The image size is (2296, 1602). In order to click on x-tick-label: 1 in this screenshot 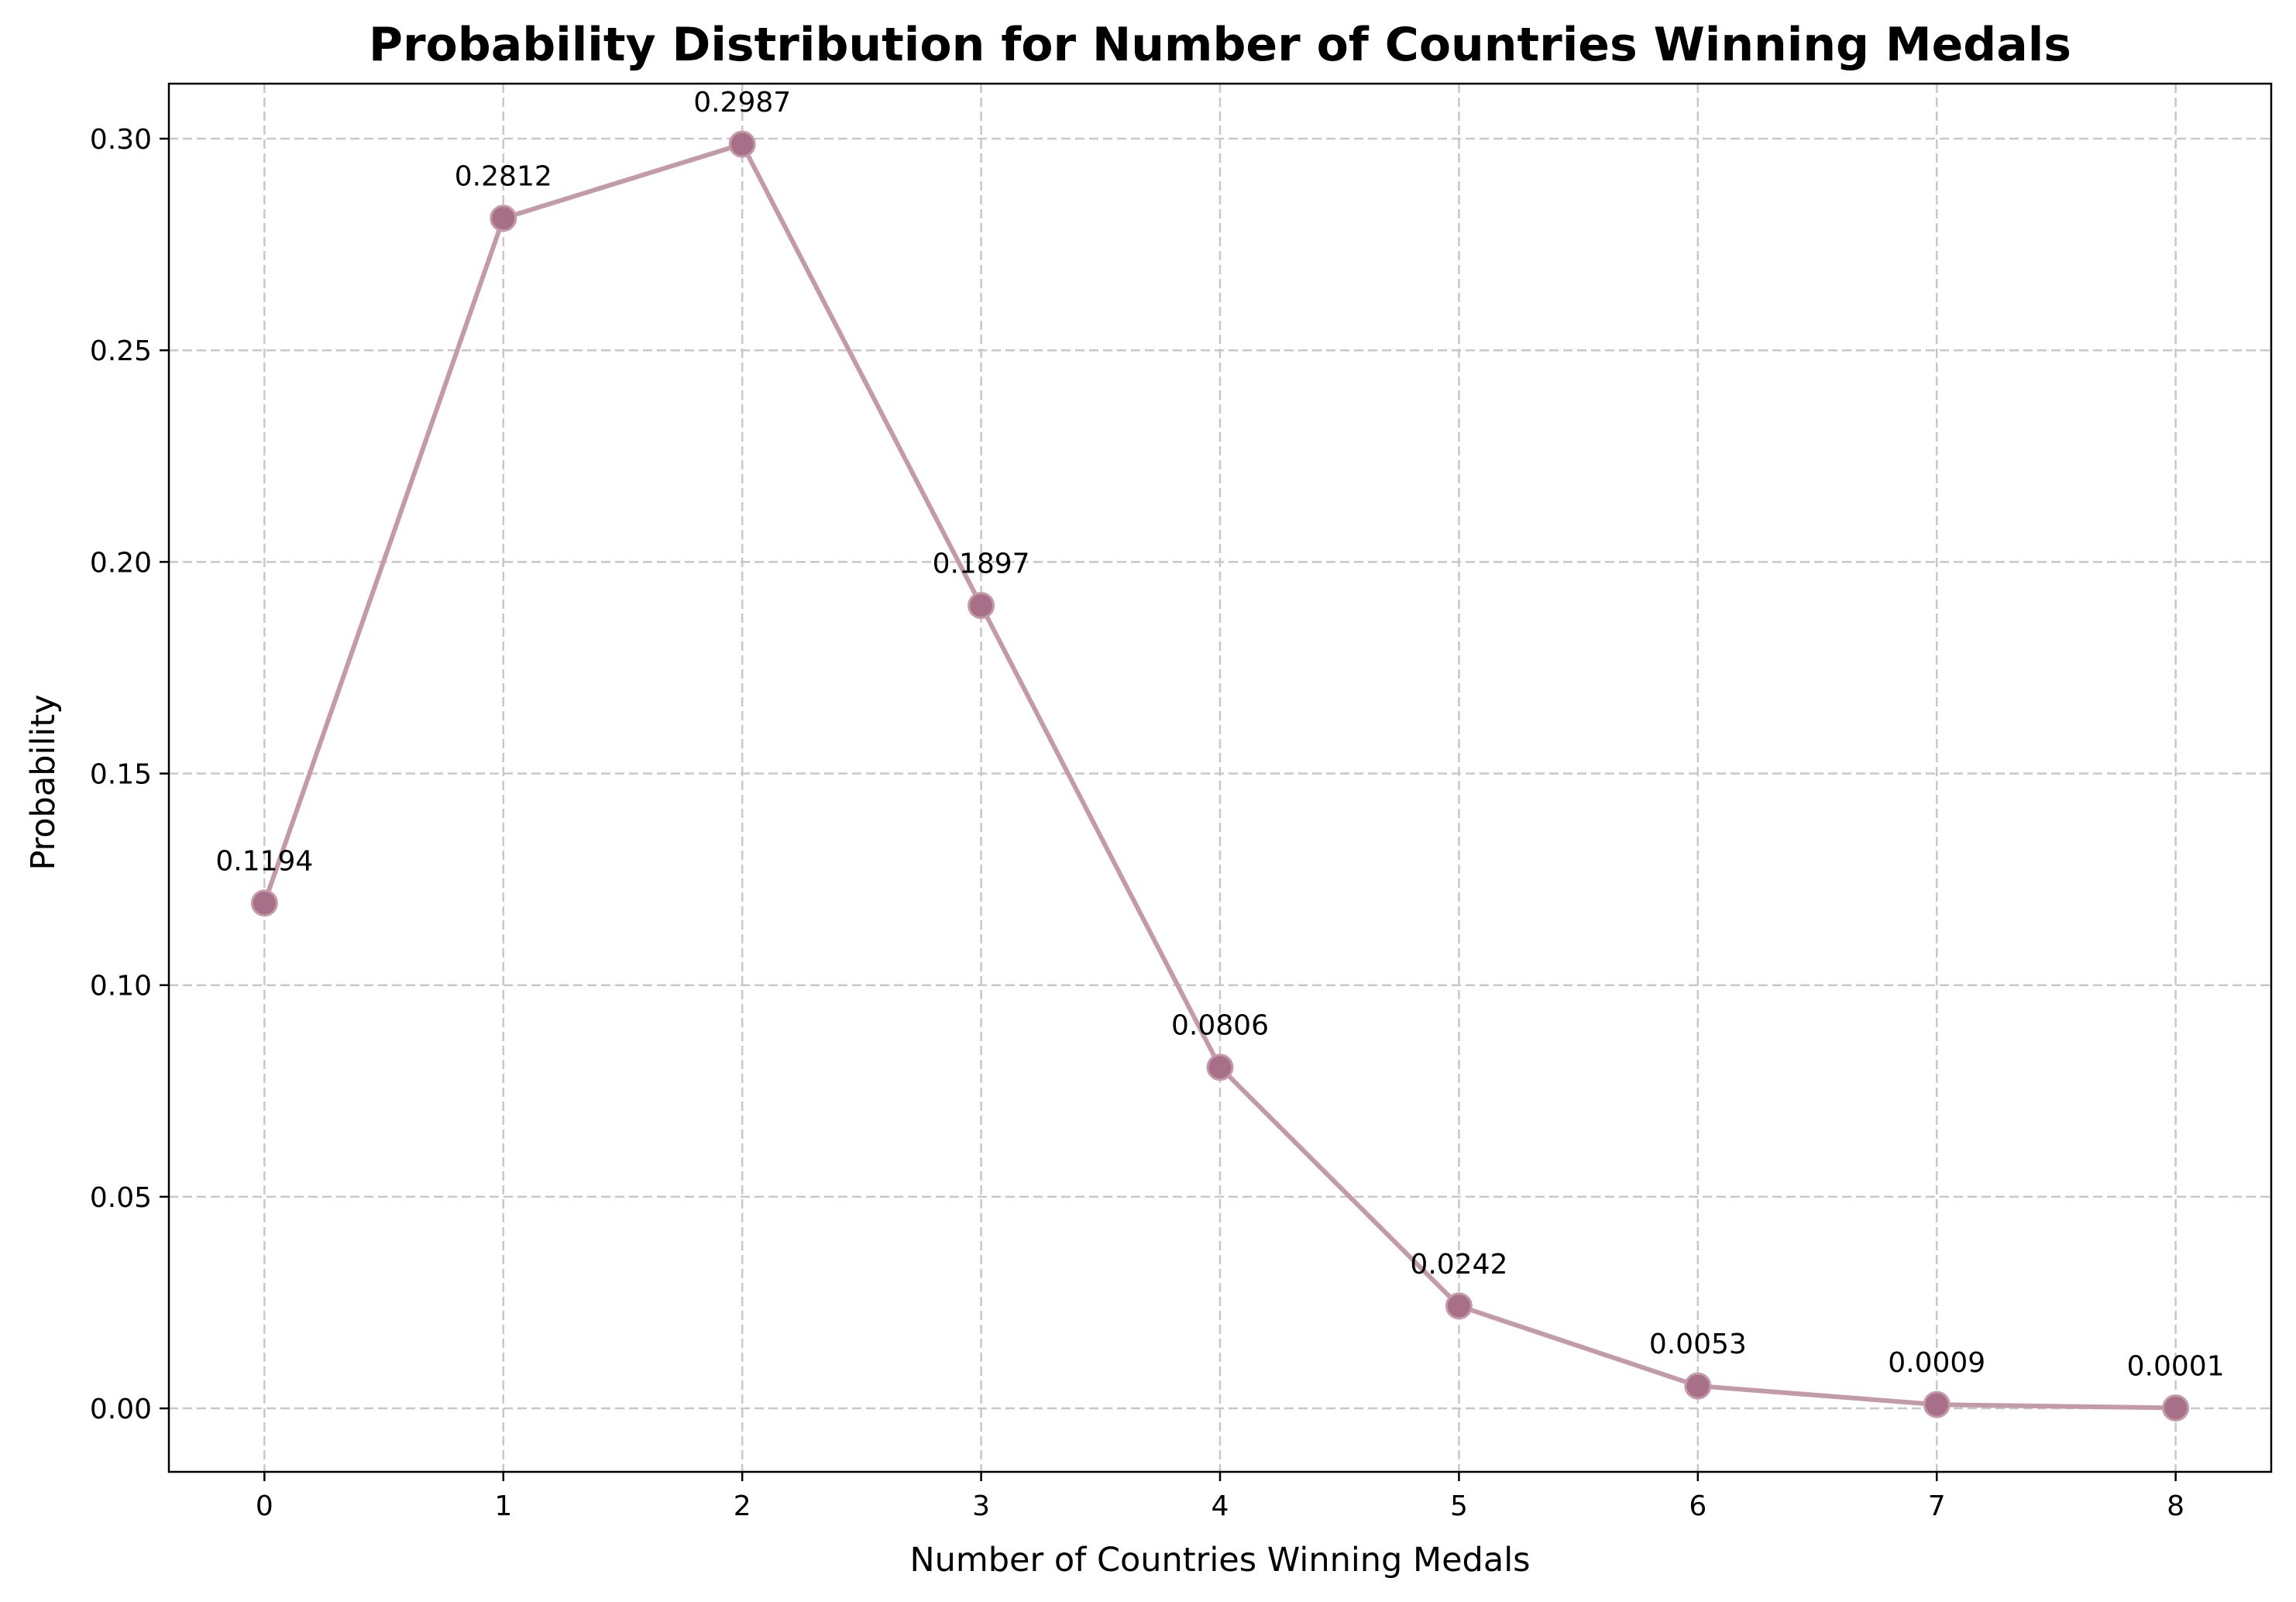, I will do `click(503, 1506)`.